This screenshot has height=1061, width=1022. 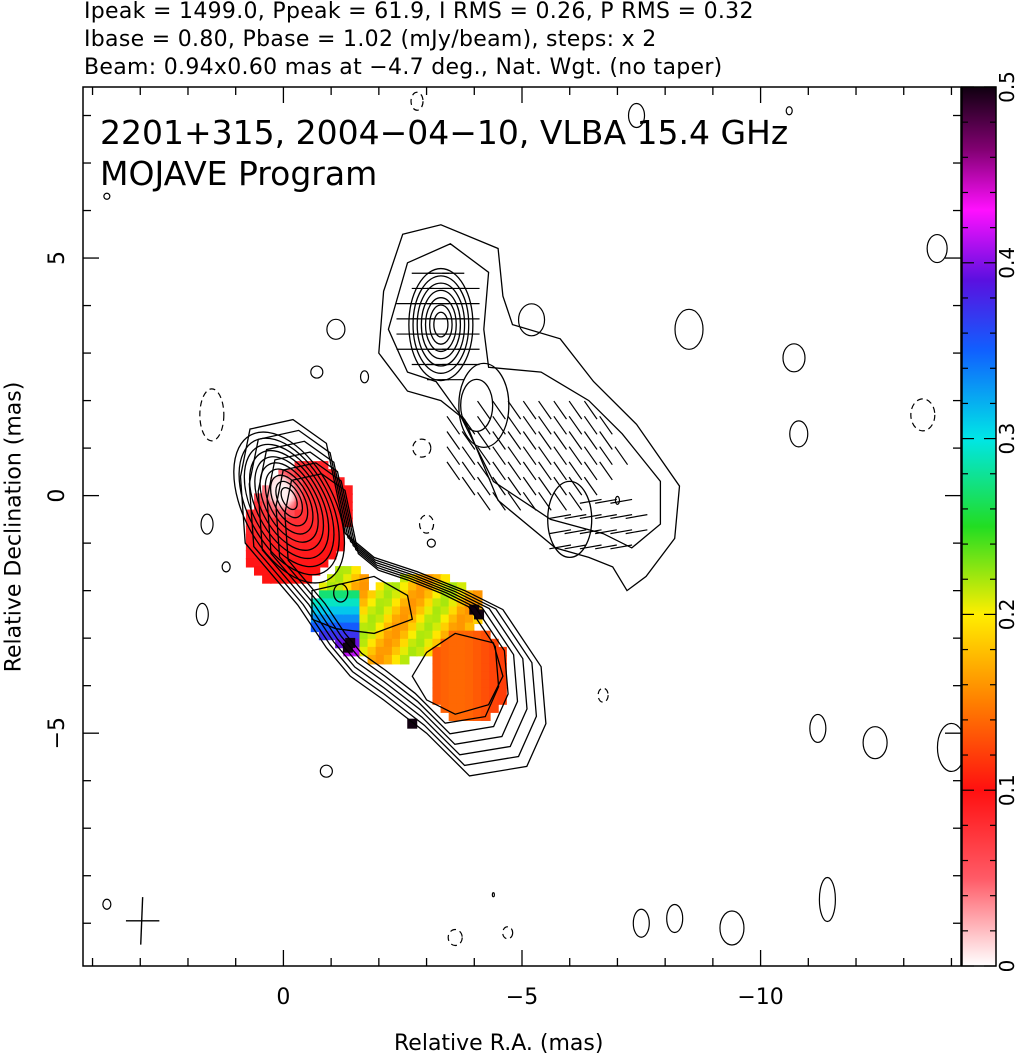 I want to click on colorbar-tick-label: 0.4, so click(x=1007, y=263).